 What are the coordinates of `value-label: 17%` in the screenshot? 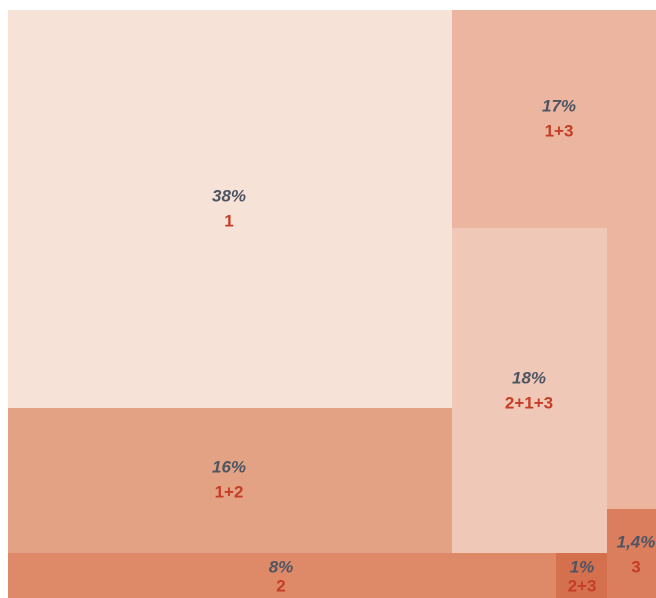 It's located at (559, 105).